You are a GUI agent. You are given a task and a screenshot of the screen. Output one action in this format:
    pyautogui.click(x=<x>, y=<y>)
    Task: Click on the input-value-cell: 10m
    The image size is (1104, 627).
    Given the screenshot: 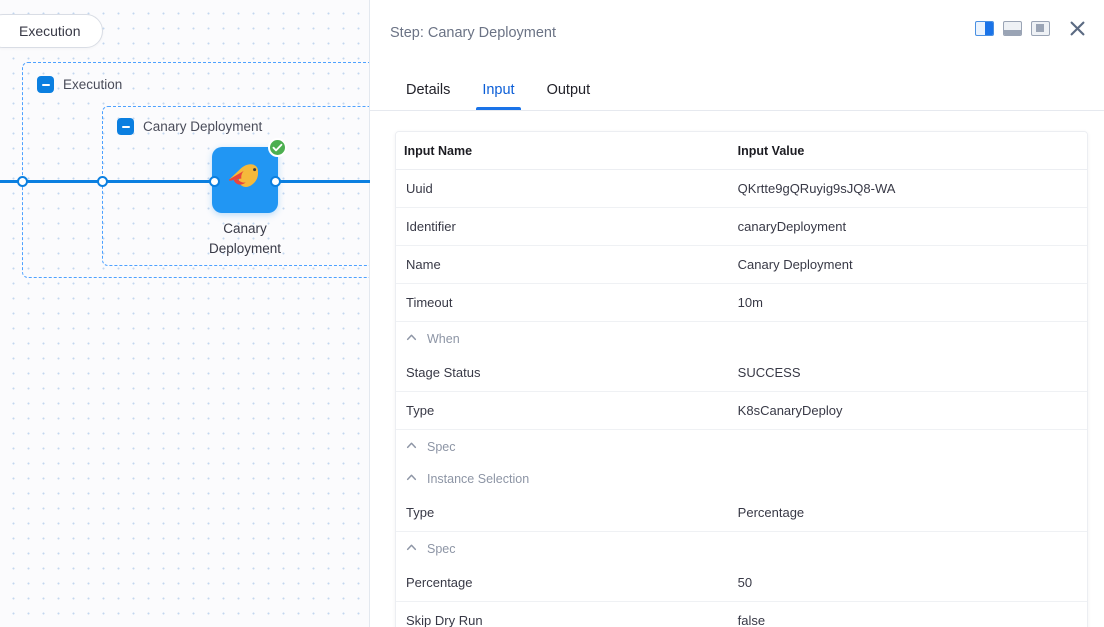 What is the action you would take?
    pyautogui.click(x=907, y=302)
    